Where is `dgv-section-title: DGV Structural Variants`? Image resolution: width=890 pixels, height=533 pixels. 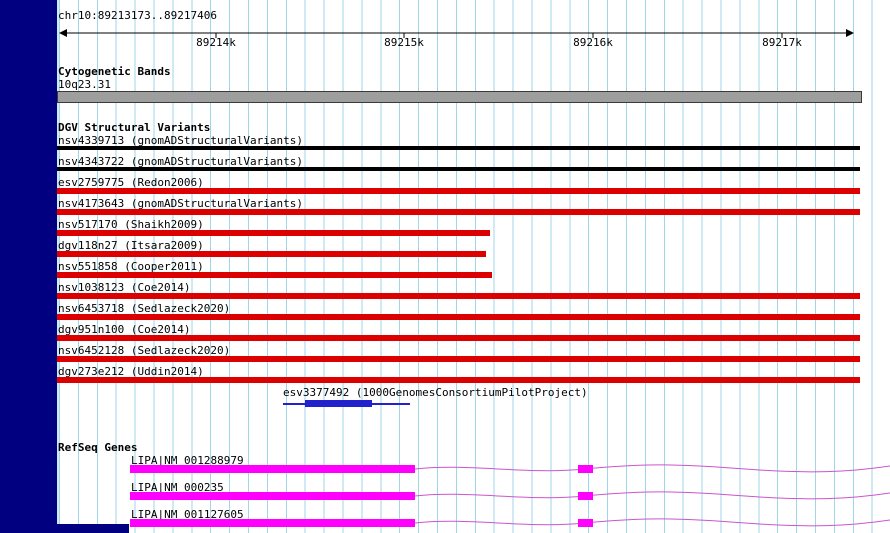 dgv-section-title: DGV Structural Variants is located at coordinates (134, 127).